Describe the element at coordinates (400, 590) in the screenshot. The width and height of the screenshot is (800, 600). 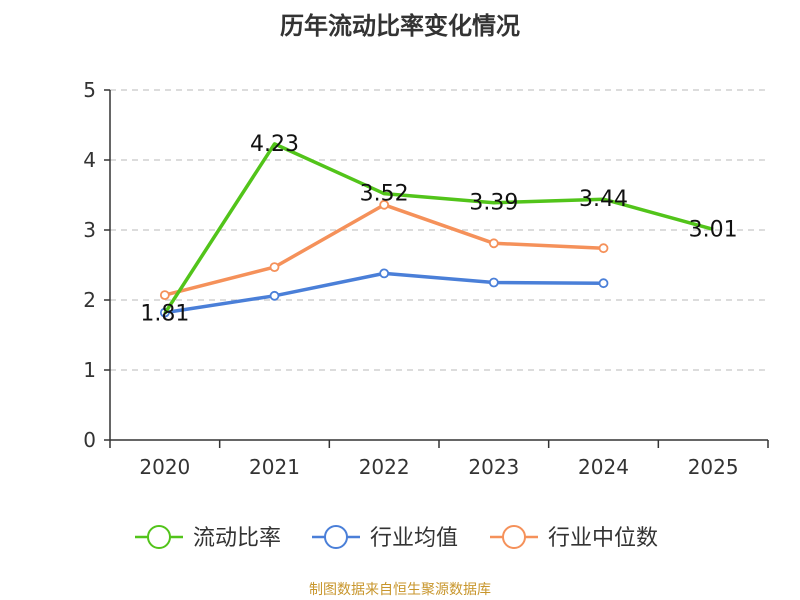
I see `source-note: 制图数据来自恒生聚源数据库` at that location.